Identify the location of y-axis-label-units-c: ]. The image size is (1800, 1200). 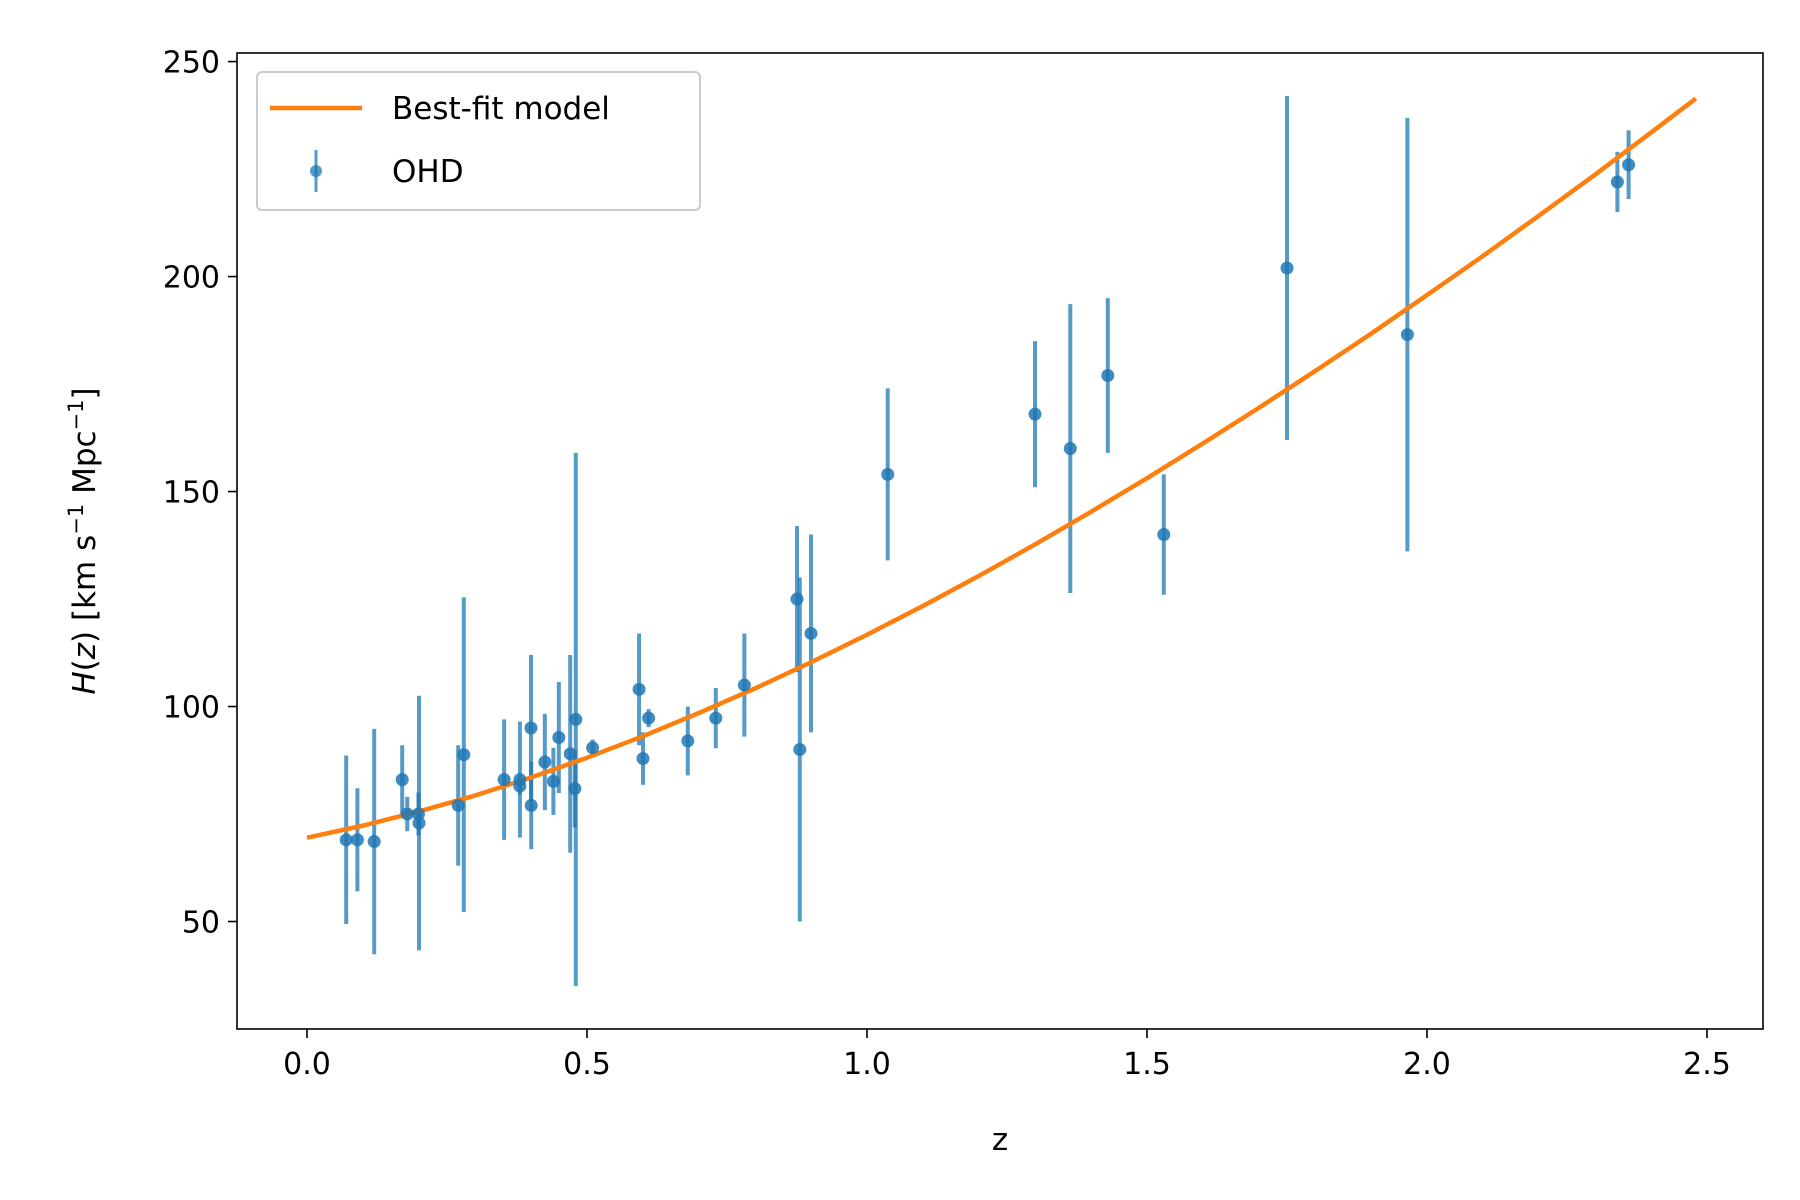
(85, 393).